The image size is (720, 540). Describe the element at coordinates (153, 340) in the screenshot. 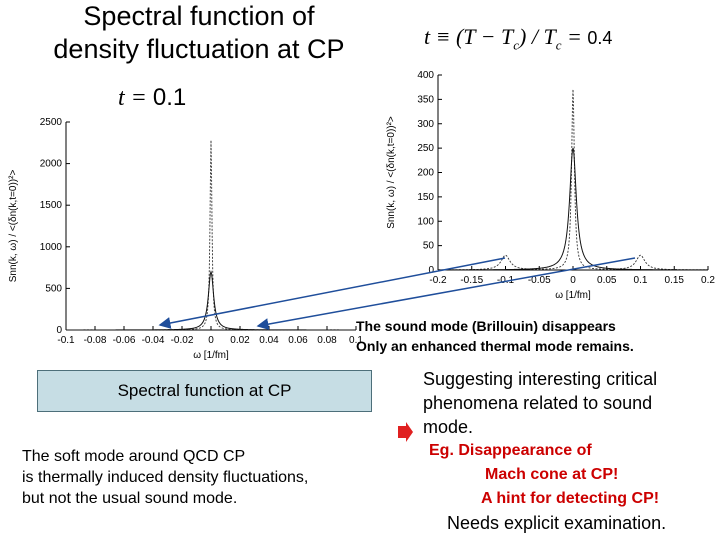

I see `x-tick-label: -0.04` at that location.